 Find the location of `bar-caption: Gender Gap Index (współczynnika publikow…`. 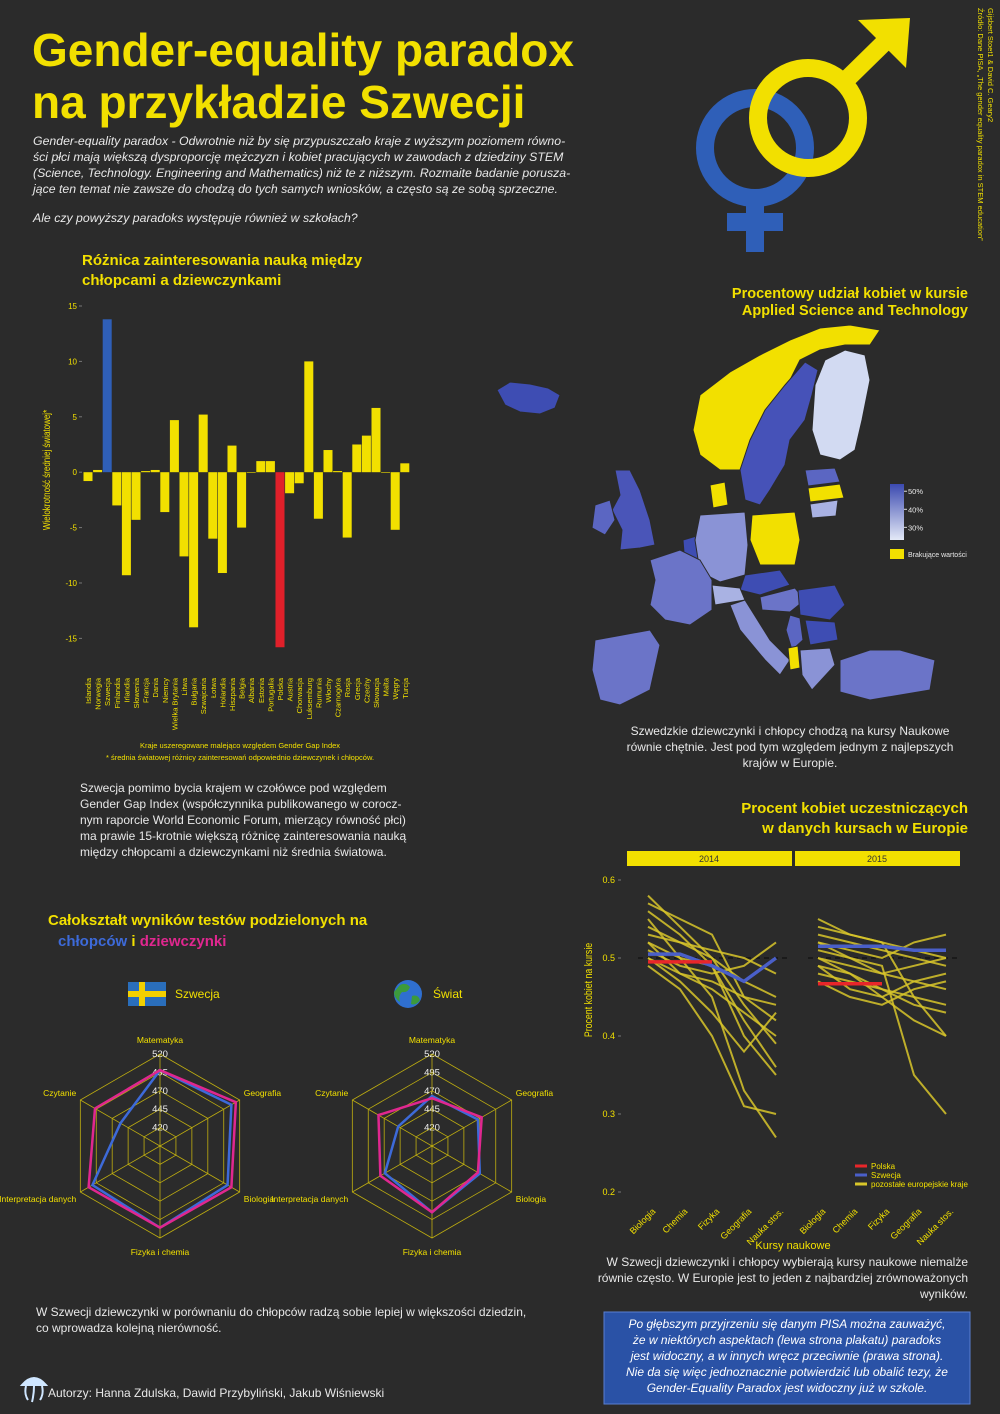

bar-caption: Gender Gap Index (współczynnika publikow… is located at coordinates (241, 804).